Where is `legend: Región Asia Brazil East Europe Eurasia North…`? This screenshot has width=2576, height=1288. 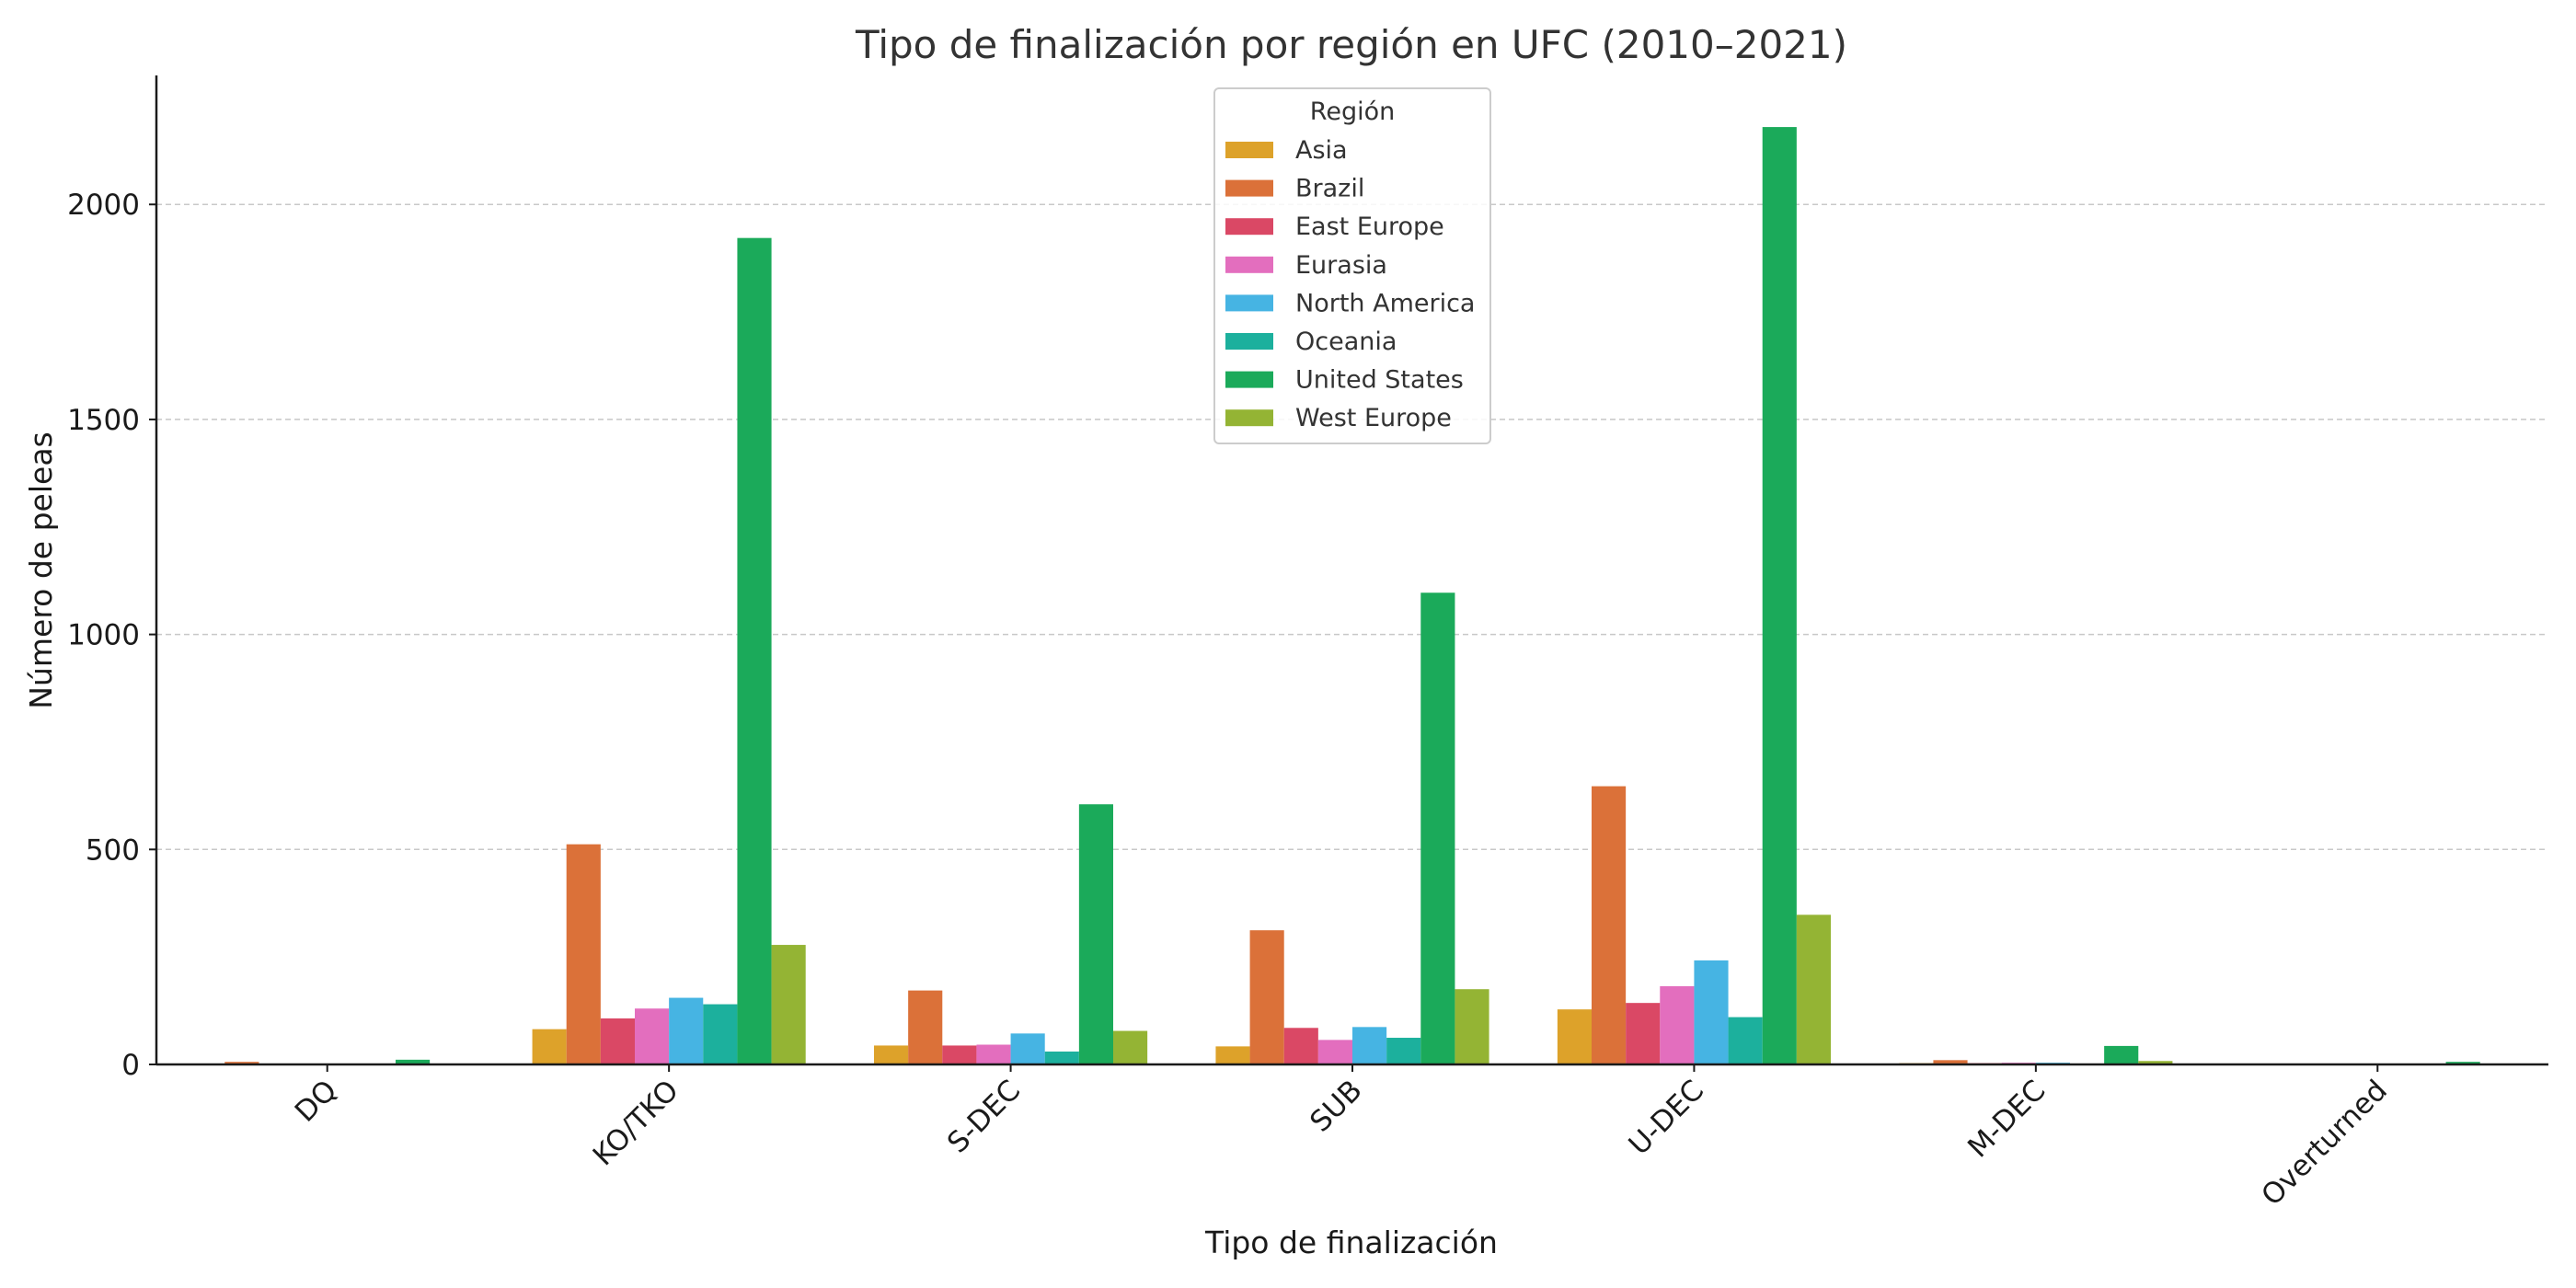
legend: Región Asia Brazil East Europe Eurasia North… is located at coordinates (1352, 265).